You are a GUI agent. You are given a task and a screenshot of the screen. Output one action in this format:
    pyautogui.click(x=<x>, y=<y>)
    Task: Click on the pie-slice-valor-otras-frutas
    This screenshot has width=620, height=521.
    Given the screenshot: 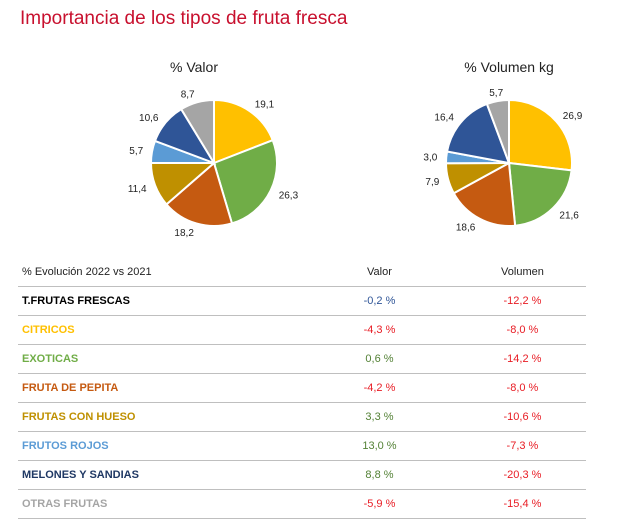 What is the action you would take?
    pyautogui.click(x=197, y=132)
    